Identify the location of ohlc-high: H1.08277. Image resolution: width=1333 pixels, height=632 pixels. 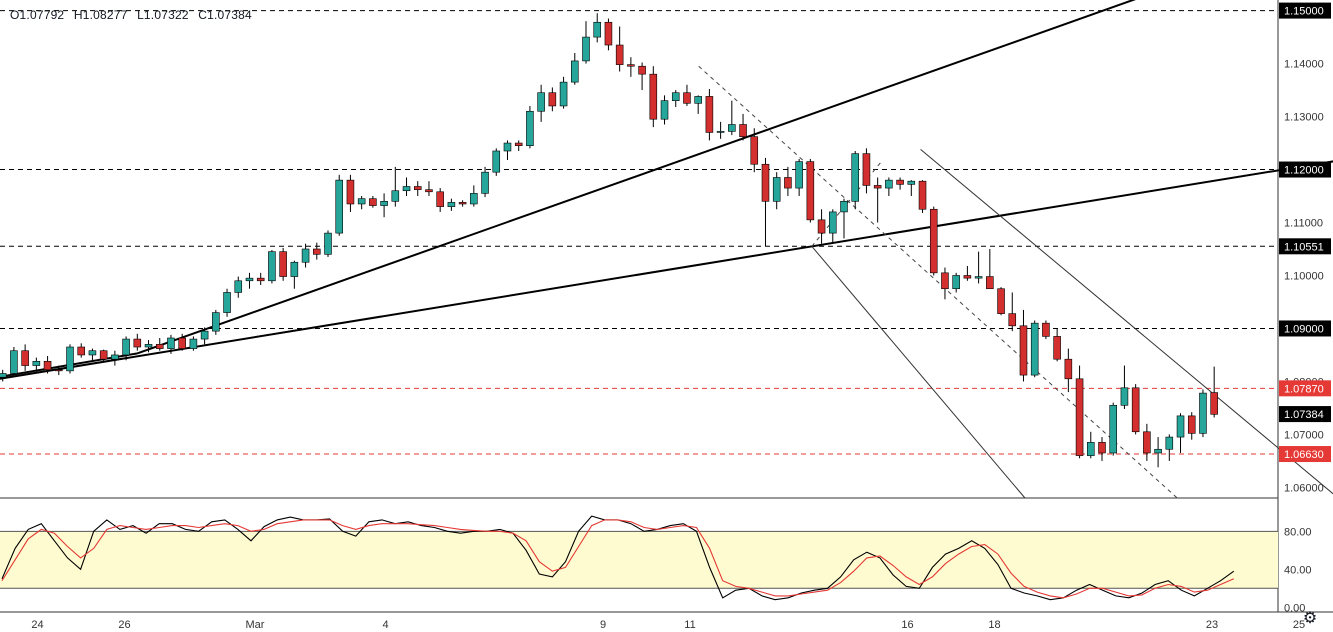
(100, 15).